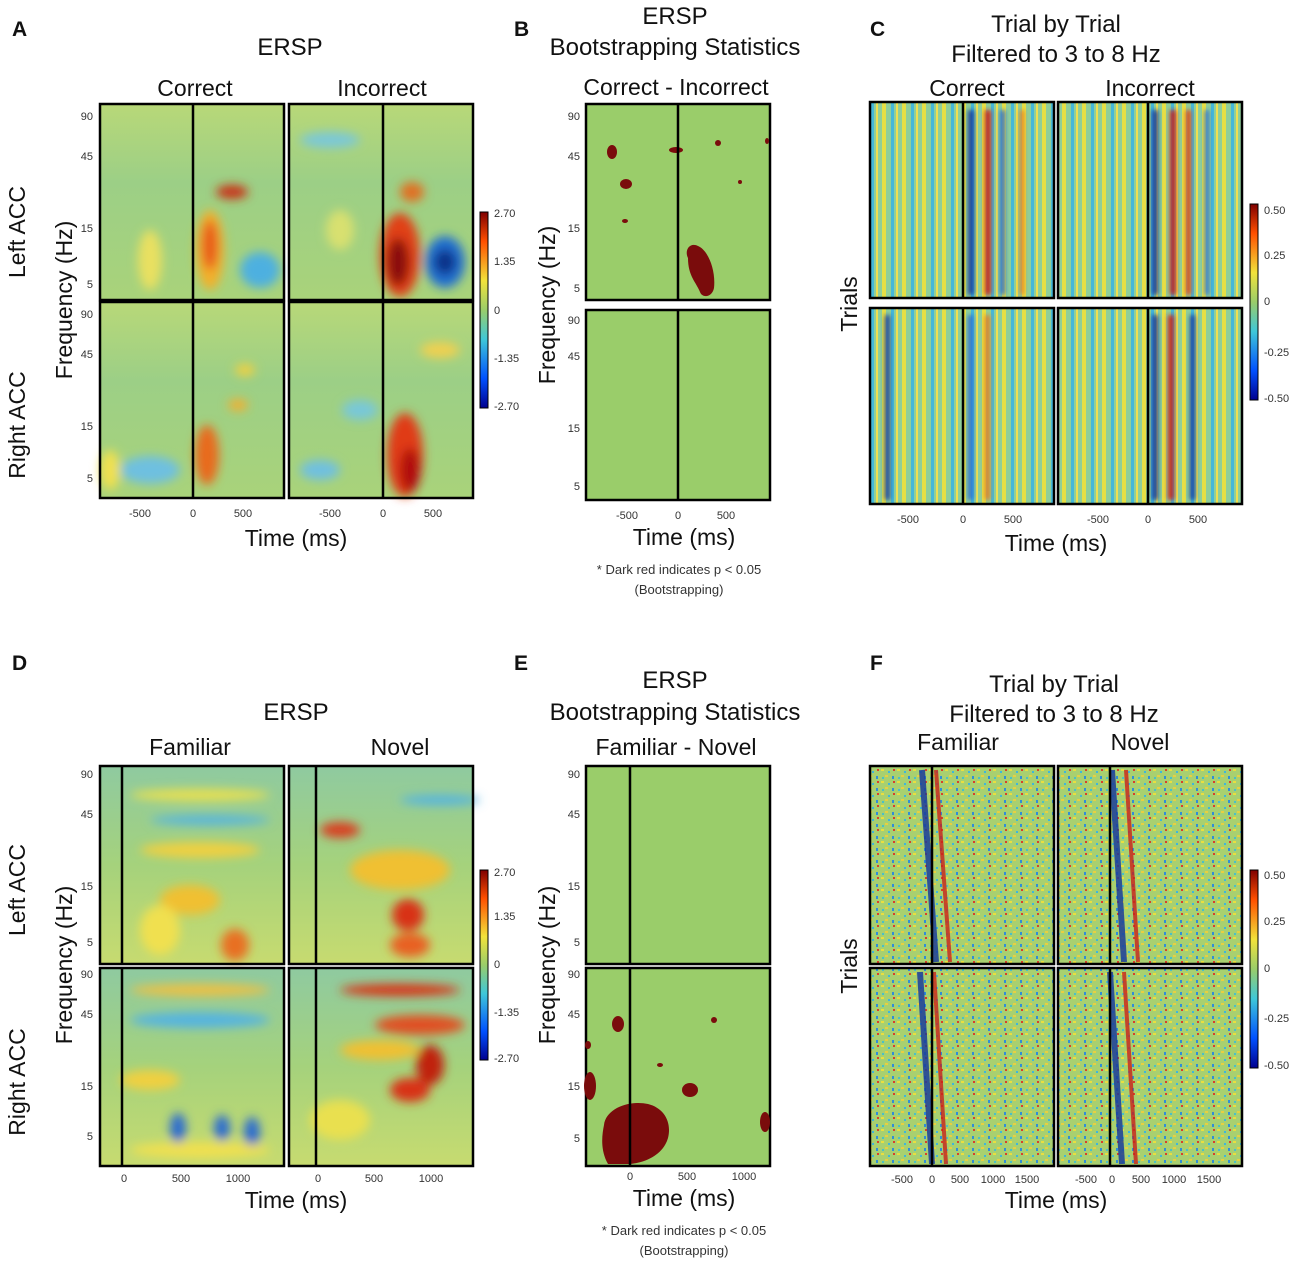 Image resolution: width=1300 pixels, height=1263 pixels. What do you see at coordinates (521, 29) in the screenshot?
I see `panel-letter-b: B` at bounding box center [521, 29].